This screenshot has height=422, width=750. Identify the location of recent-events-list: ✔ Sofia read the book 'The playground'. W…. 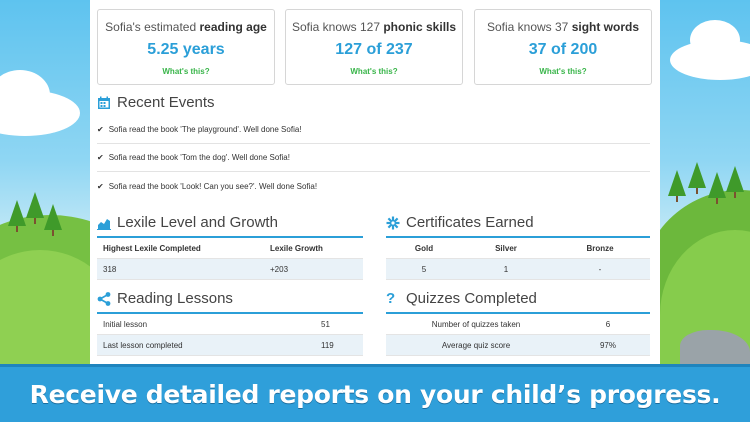
(373, 158).